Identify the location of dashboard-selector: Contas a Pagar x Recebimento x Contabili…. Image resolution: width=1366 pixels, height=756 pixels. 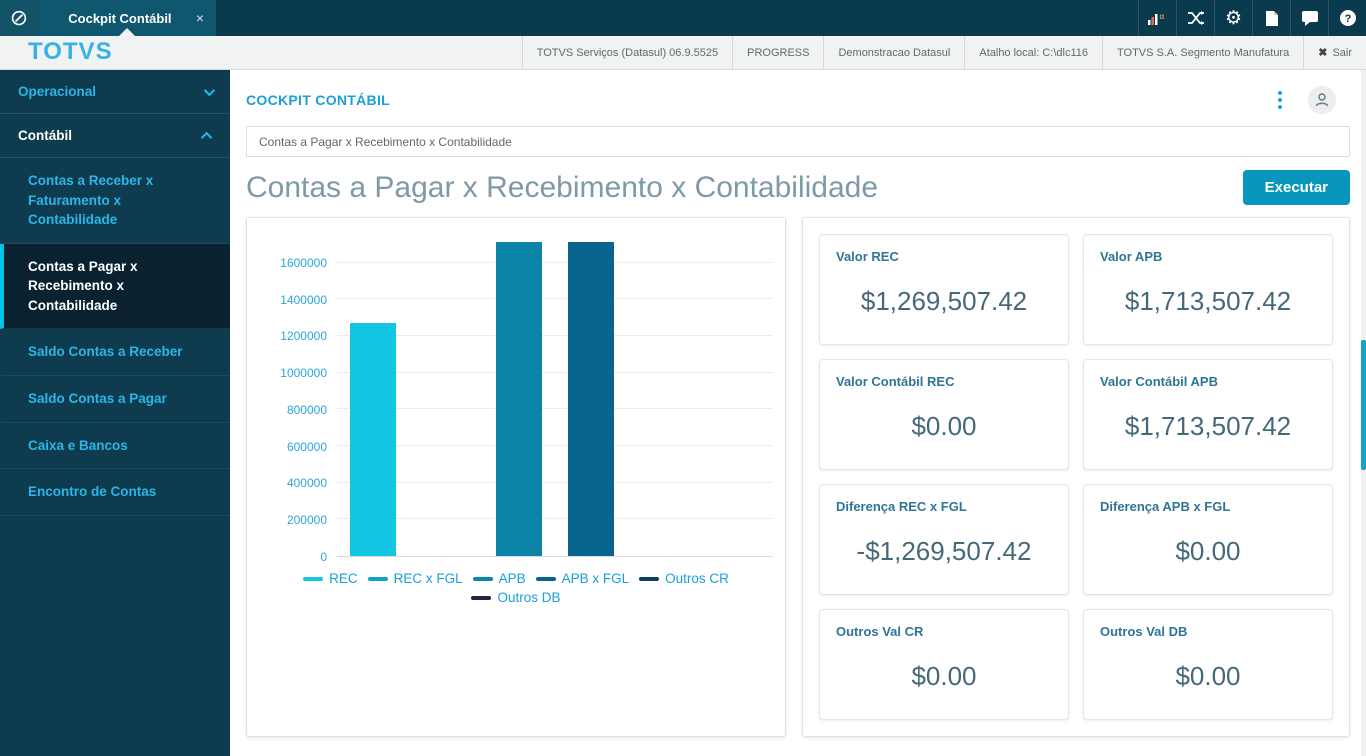
(798, 141).